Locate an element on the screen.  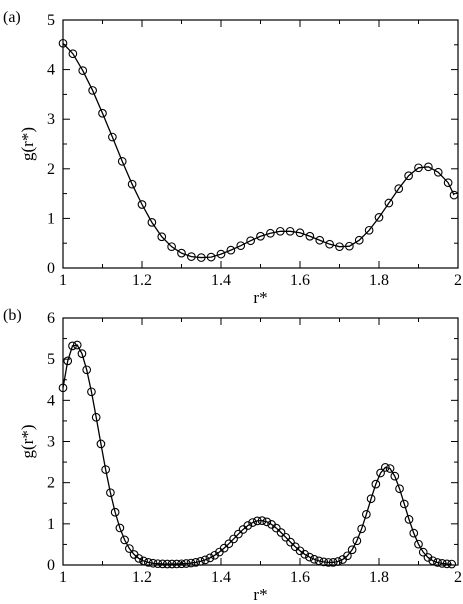
panel-tag: (b) is located at coordinates (12, 315).